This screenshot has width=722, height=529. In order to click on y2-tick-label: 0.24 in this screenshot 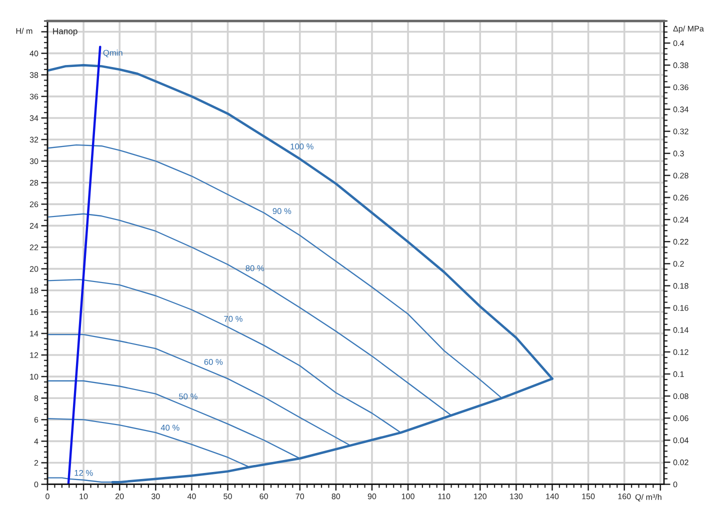, I will do `click(680, 219)`.